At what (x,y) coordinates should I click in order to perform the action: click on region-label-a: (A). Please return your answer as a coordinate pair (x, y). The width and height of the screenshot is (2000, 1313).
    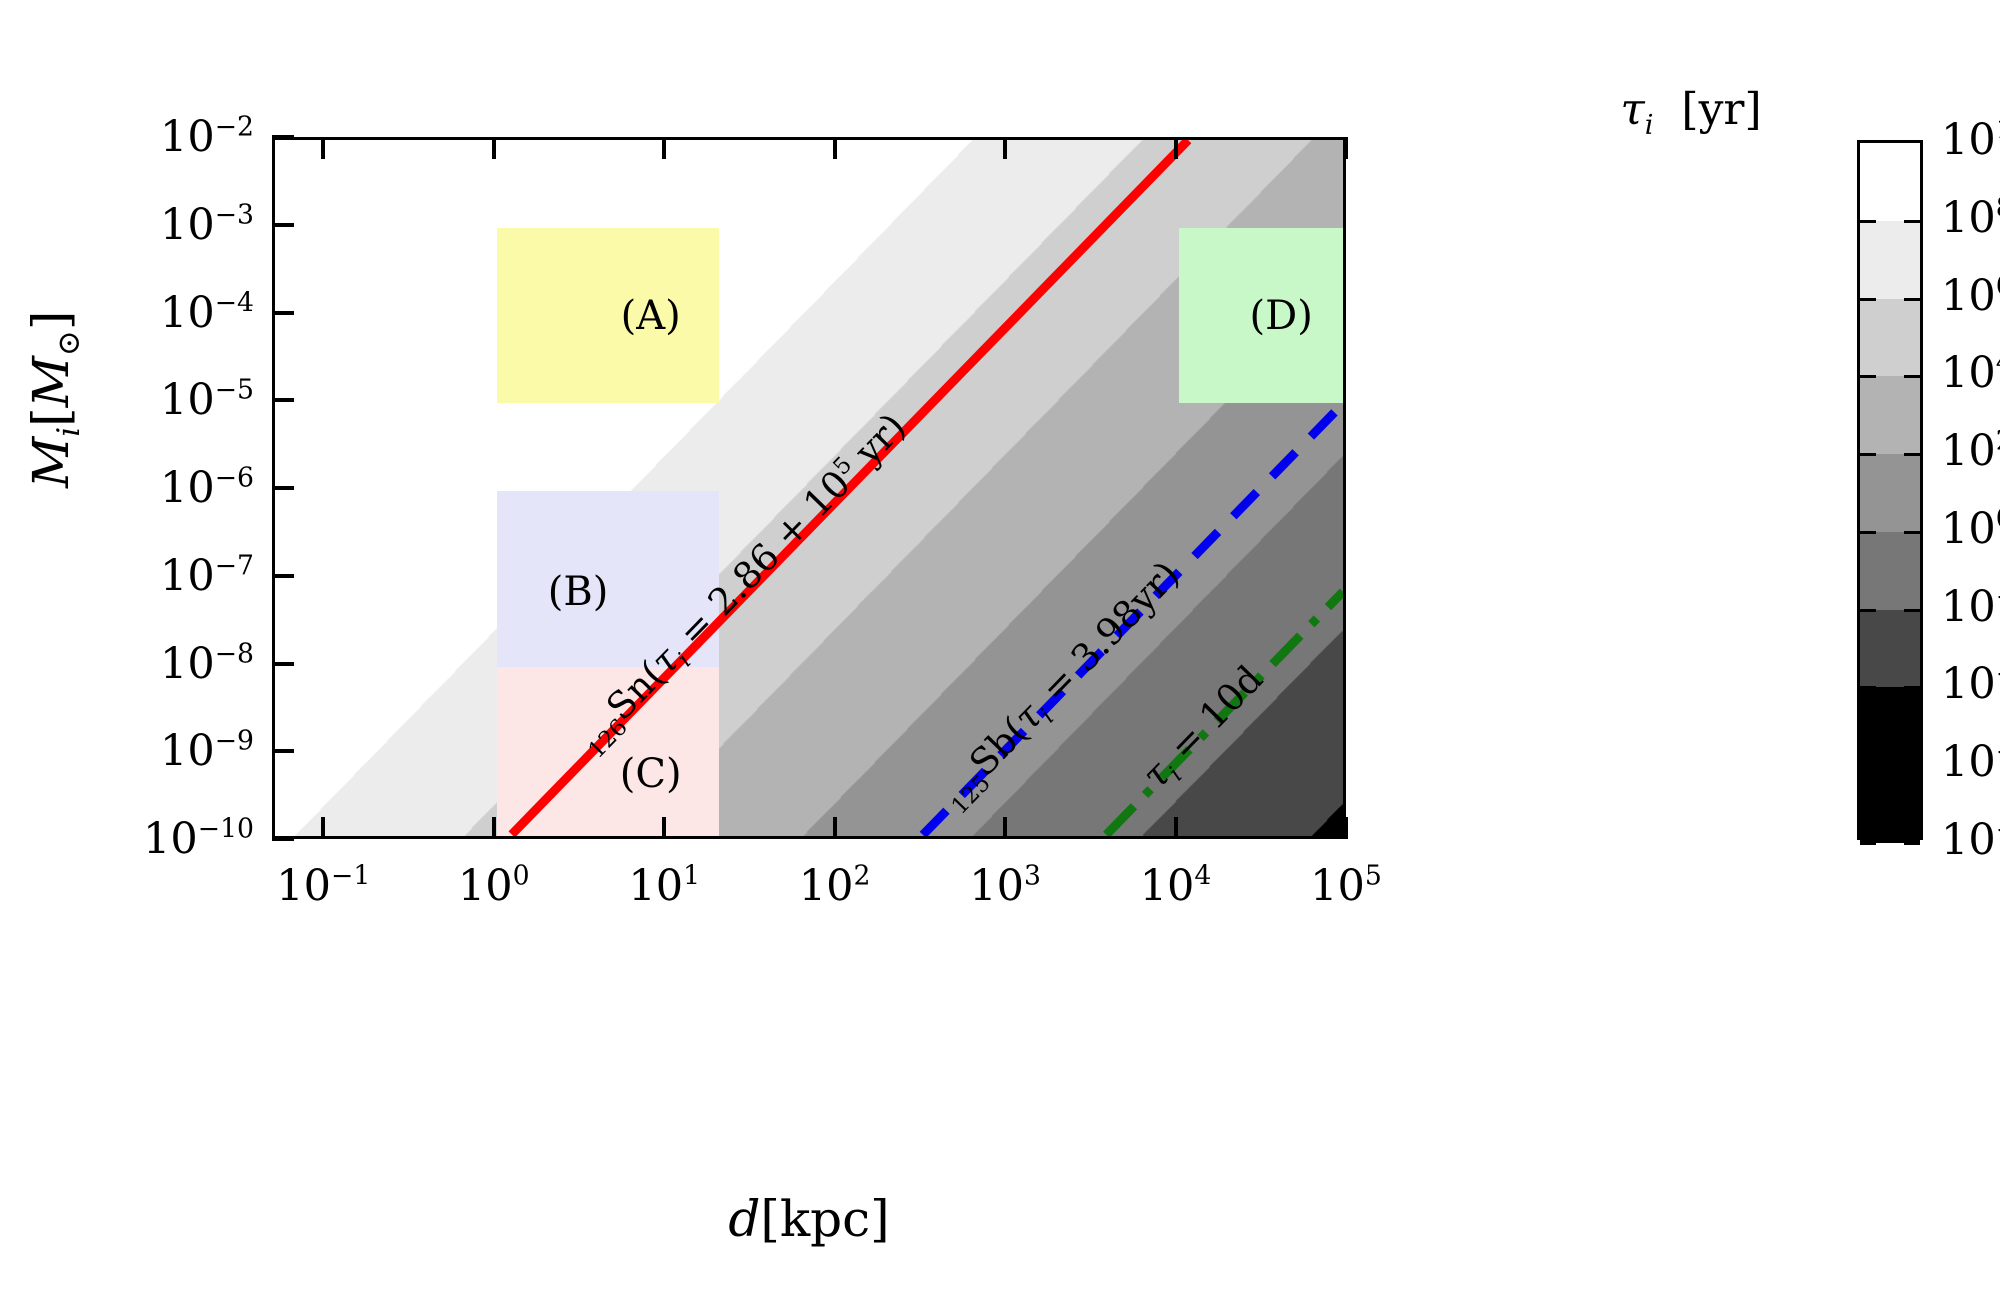
    Looking at the image, I should click on (650, 315).